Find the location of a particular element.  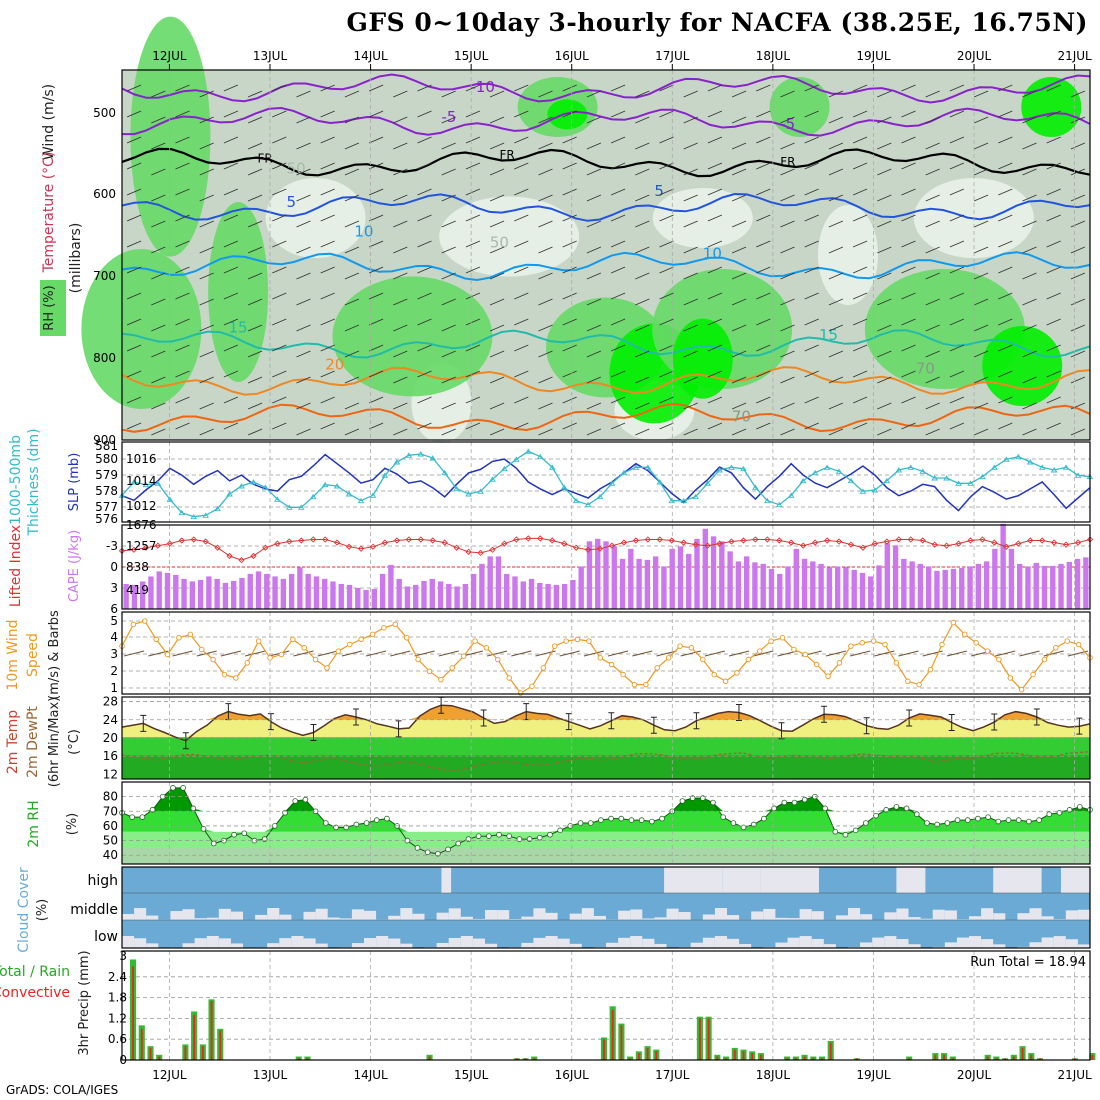

rh-area is located at coordinates (606, 809).